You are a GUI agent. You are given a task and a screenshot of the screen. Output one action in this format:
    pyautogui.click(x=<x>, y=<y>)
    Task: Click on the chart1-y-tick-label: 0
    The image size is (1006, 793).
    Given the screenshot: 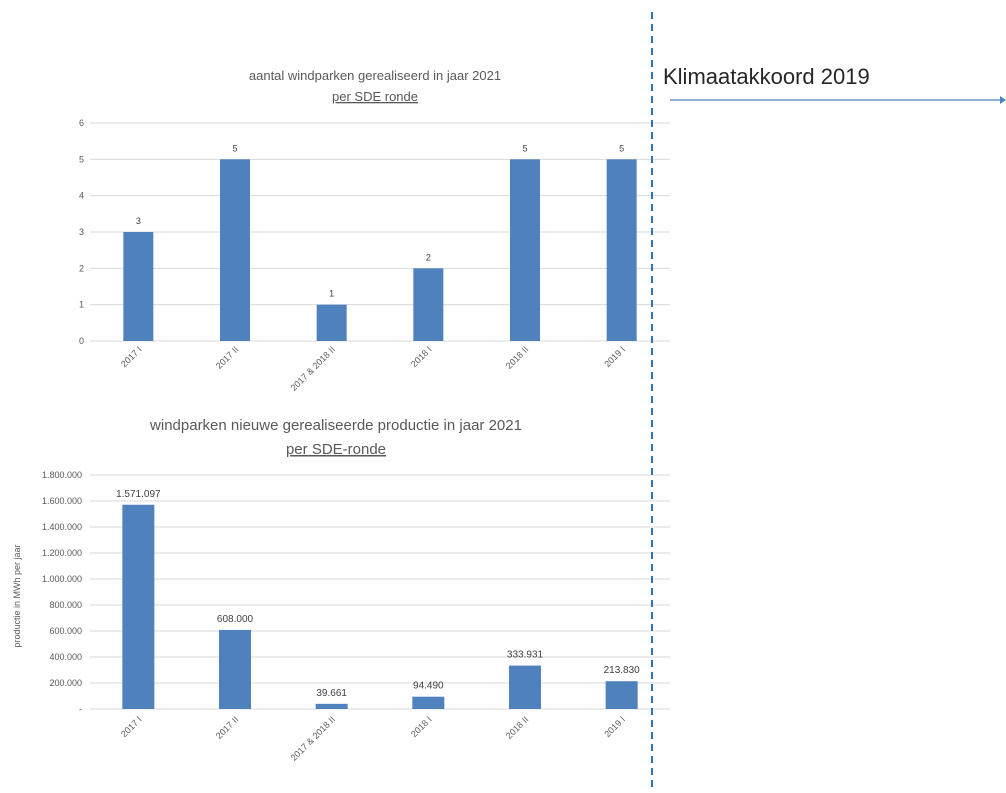 What is the action you would take?
    pyautogui.click(x=81, y=341)
    